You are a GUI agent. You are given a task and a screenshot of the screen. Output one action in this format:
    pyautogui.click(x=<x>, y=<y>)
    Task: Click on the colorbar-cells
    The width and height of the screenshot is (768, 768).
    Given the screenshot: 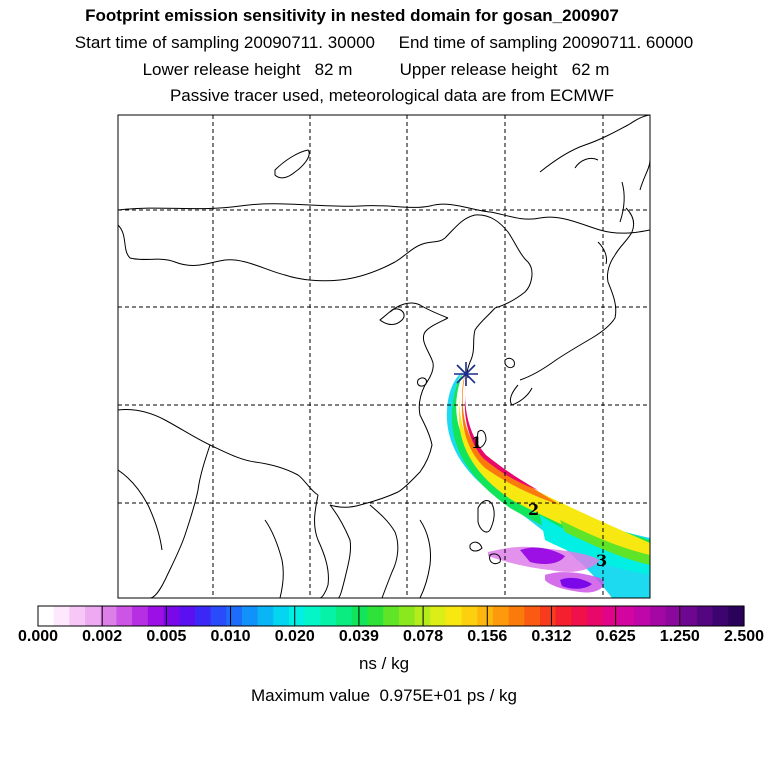 What is the action you would take?
    pyautogui.click(x=391, y=616)
    